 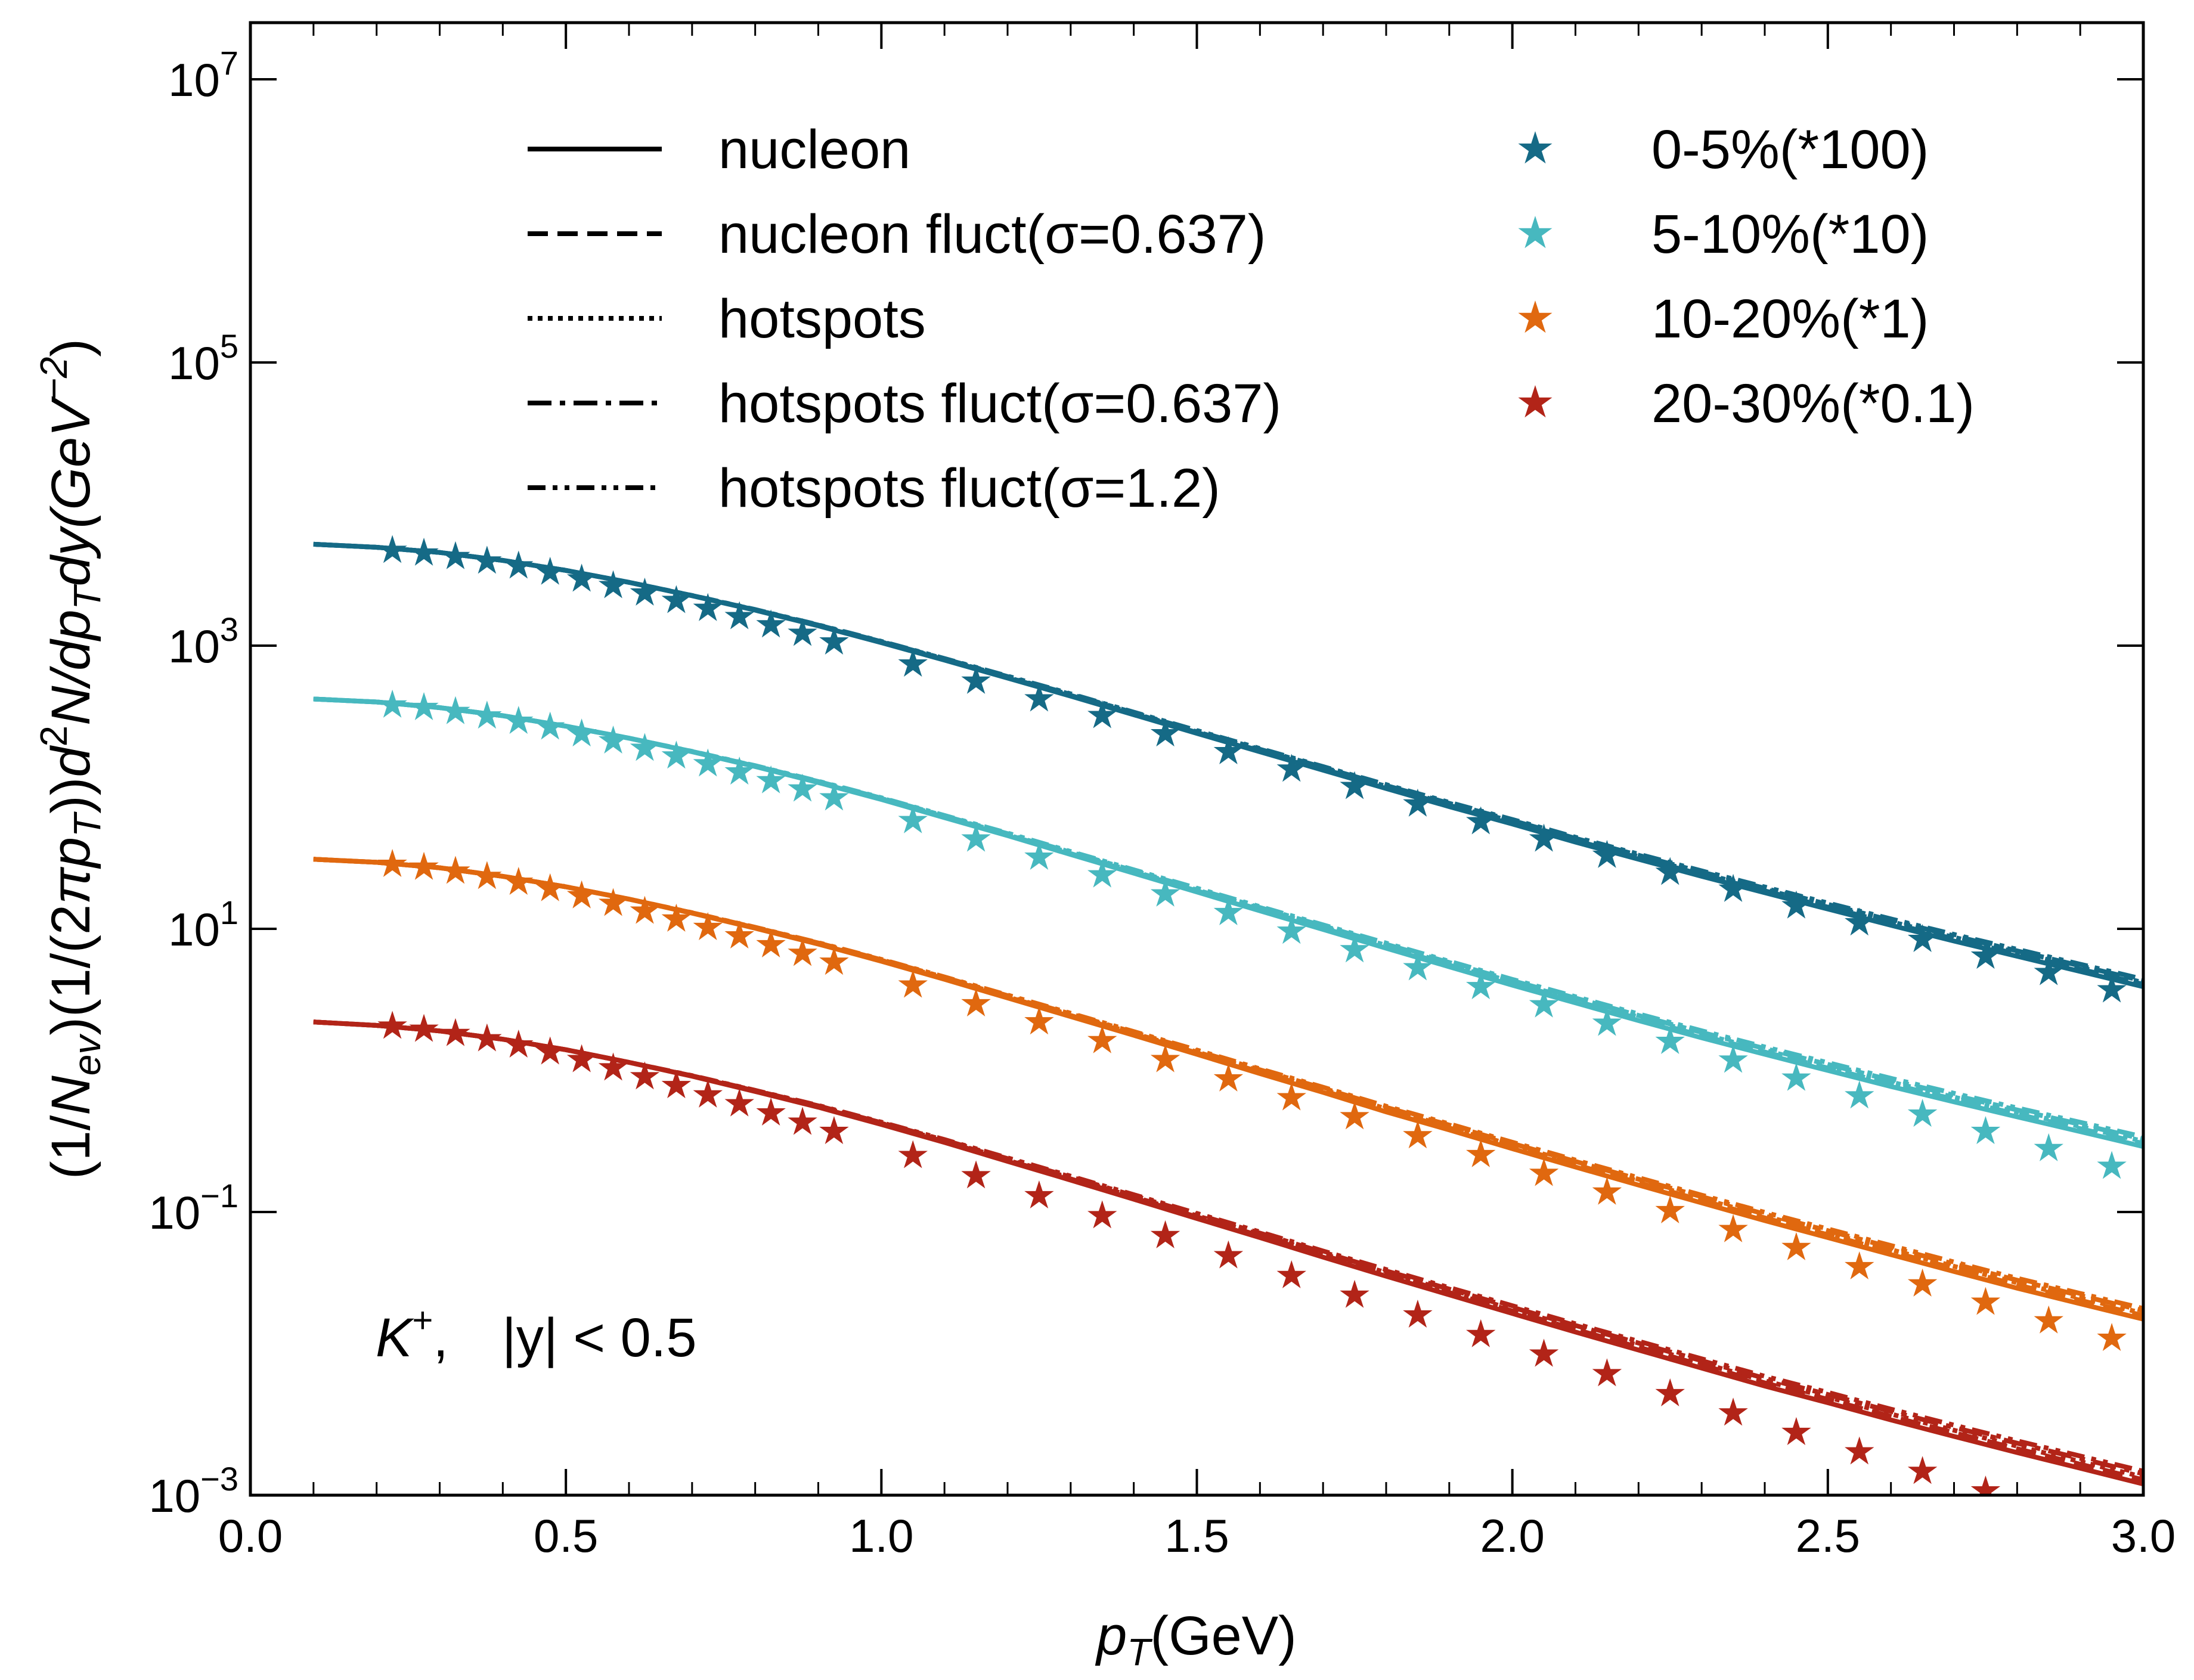 I want to click on y-label-part-d: )(1/(2, so click(x=71, y=970).